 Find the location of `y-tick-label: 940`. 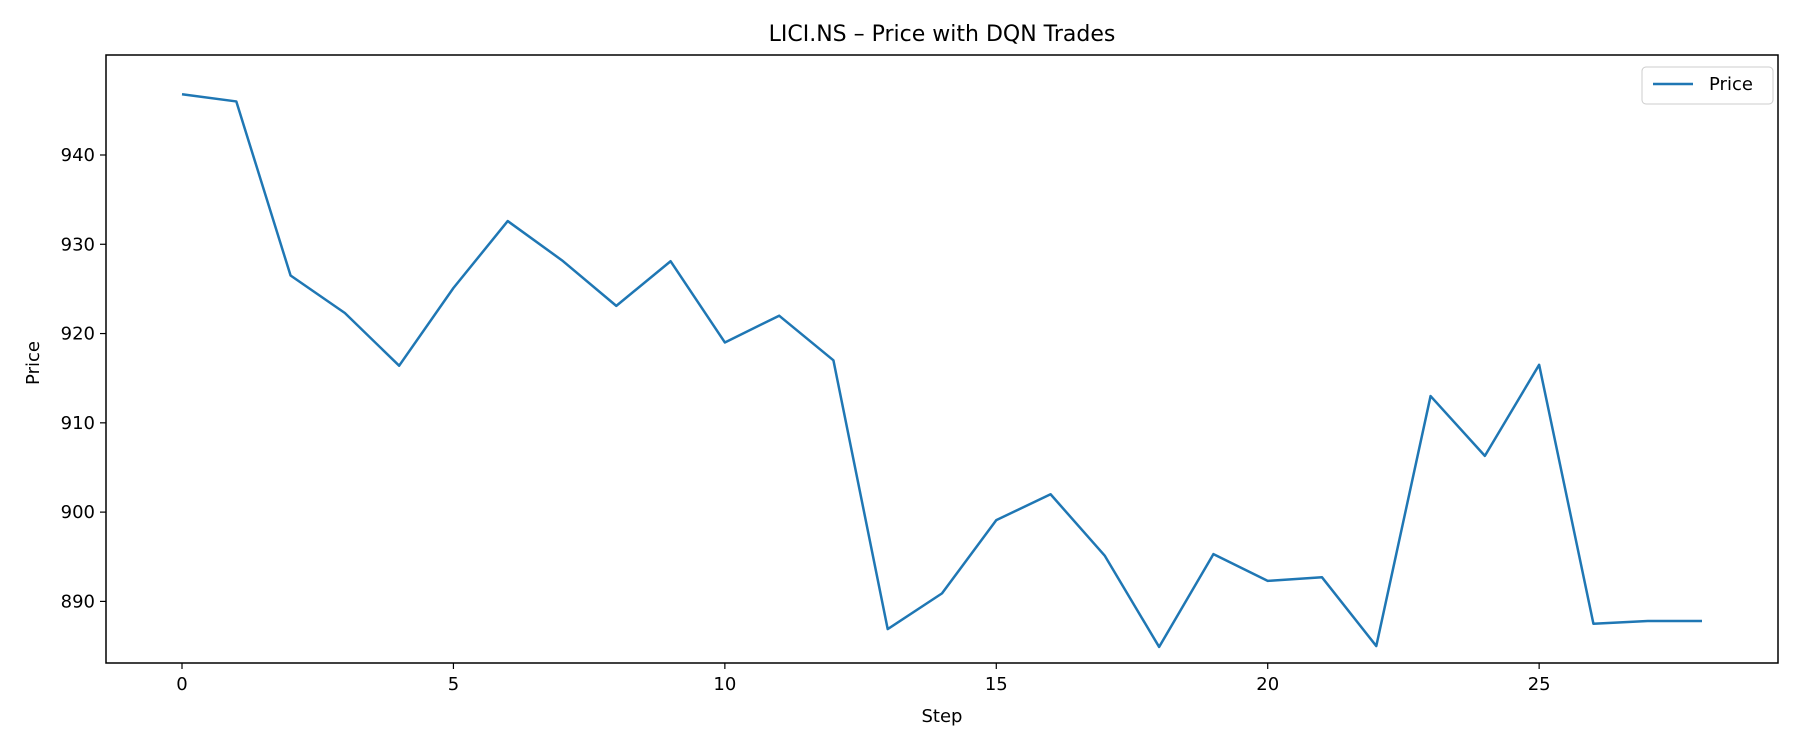

y-tick-label: 940 is located at coordinates (78, 155).